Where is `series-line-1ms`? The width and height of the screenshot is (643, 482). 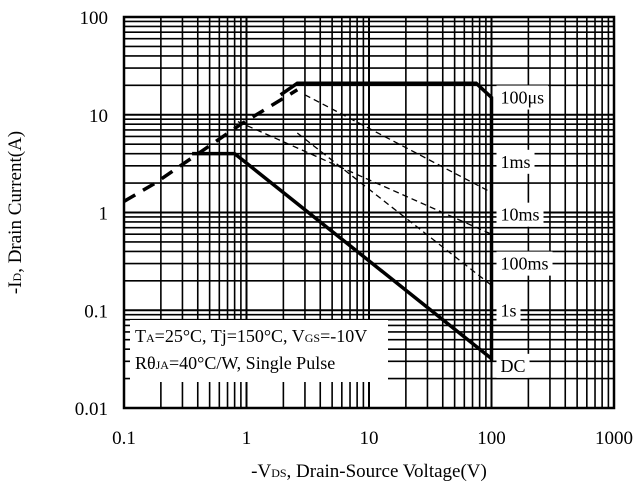 series-line-1ms is located at coordinates (398, 144).